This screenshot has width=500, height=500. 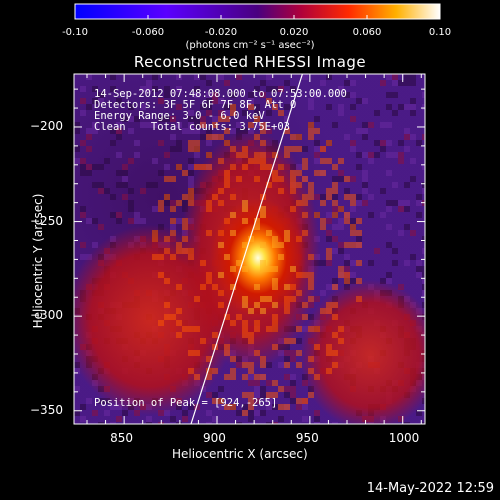 I want to click on y-tick-label: −200, so click(x=46, y=125).